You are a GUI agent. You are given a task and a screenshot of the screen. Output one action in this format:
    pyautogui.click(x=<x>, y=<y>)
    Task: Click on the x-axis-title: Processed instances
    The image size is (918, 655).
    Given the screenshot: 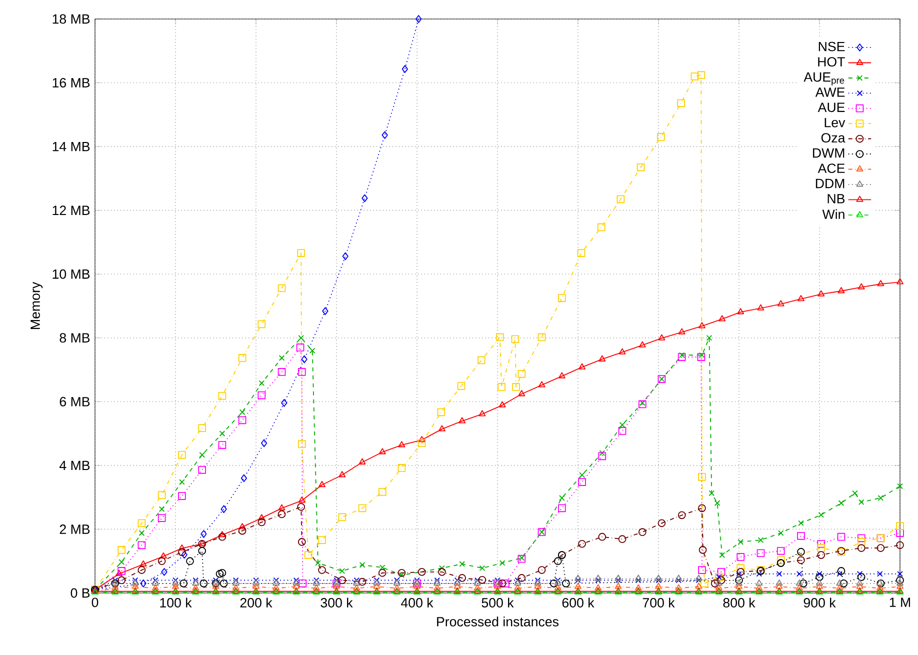 What is the action you would take?
    pyautogui.click(x=498, y=621)
    